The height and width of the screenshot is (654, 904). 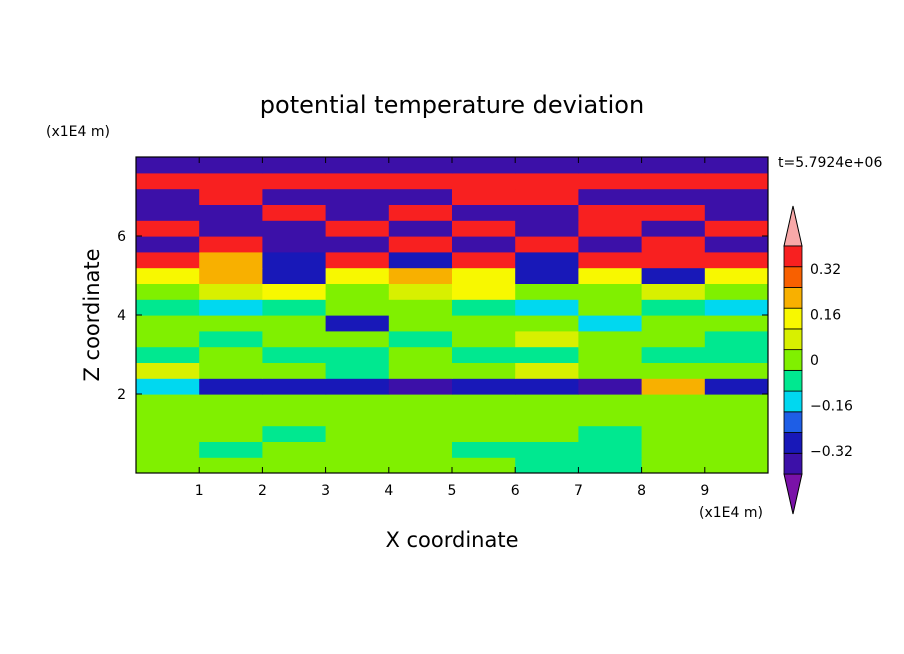 What do you see at coordinates (831, 452) in the screenshot?
I see `colorbar-tick-label: −0.32` at bounding box center [831, 452].